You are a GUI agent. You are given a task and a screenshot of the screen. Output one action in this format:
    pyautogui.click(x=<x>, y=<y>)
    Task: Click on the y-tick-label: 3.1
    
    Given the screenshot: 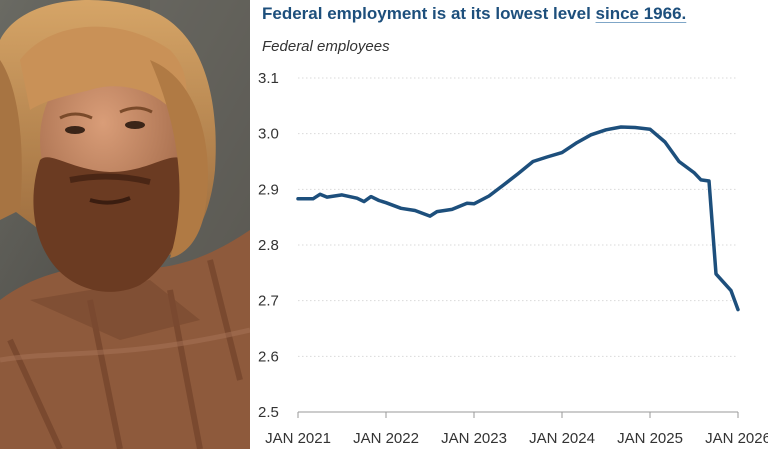 What is the action you would take?
    pyautogui.click(x=268, y=78)
    